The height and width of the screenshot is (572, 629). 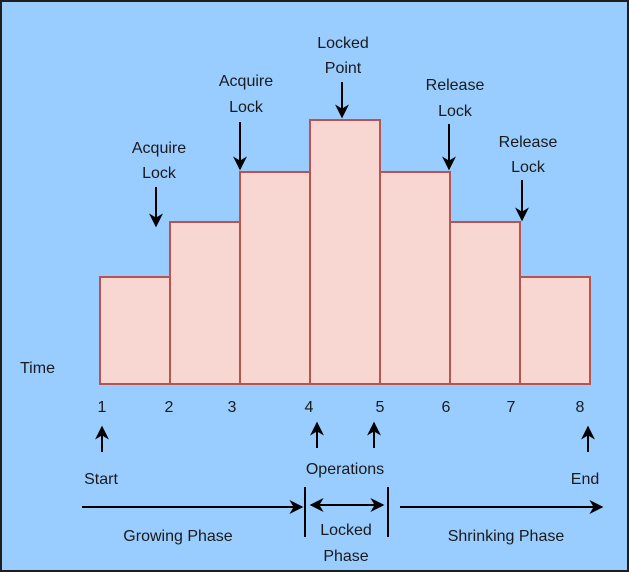 What do you see at coordinates (37, 368) in the screenshot?
I see `time-axis-label: Time` at bounding box center [37, 368].